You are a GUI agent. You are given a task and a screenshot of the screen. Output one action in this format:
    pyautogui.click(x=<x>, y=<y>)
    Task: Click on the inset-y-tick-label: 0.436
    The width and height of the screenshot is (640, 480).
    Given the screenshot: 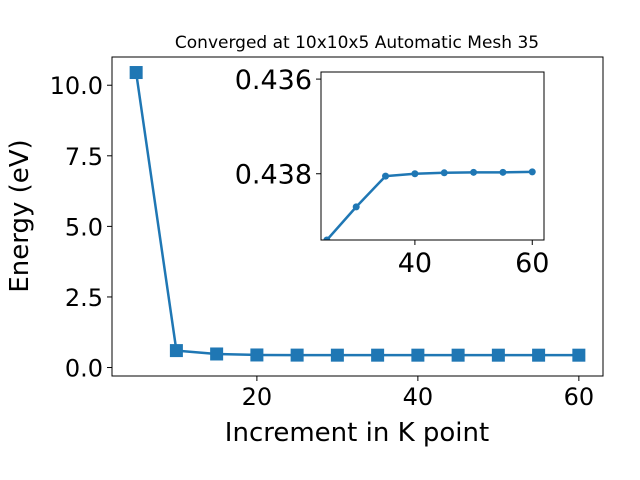 What is the action you would take?
    pyautogui.click(x=273, y=80)
    